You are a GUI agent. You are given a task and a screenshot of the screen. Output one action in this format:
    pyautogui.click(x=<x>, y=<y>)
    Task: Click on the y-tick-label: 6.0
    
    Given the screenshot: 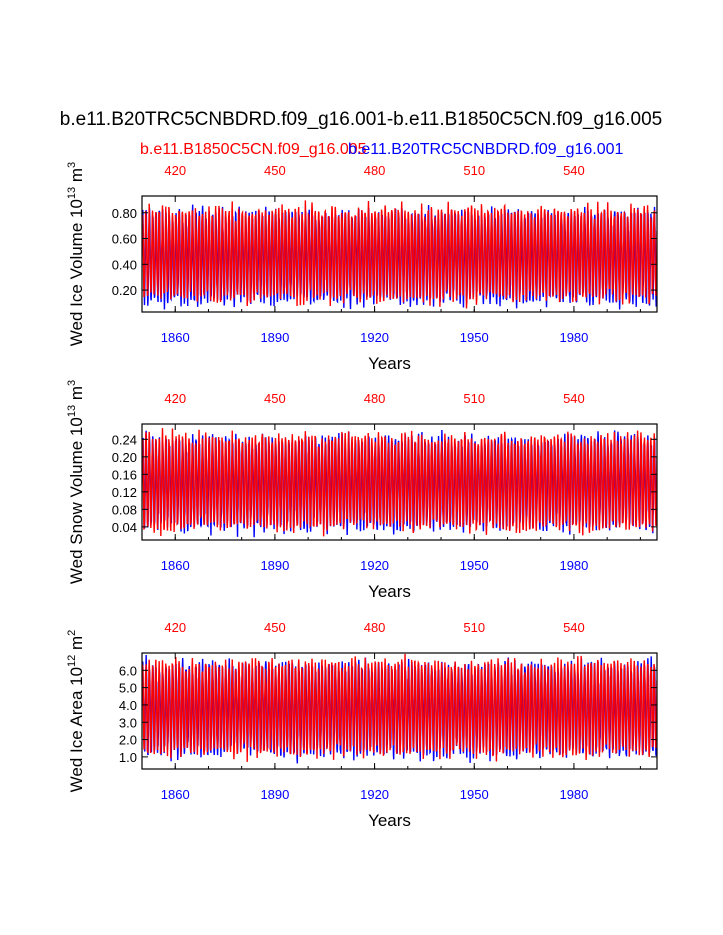 What is the action you would take?
    pyautogui.click(x=128, y=670)
    